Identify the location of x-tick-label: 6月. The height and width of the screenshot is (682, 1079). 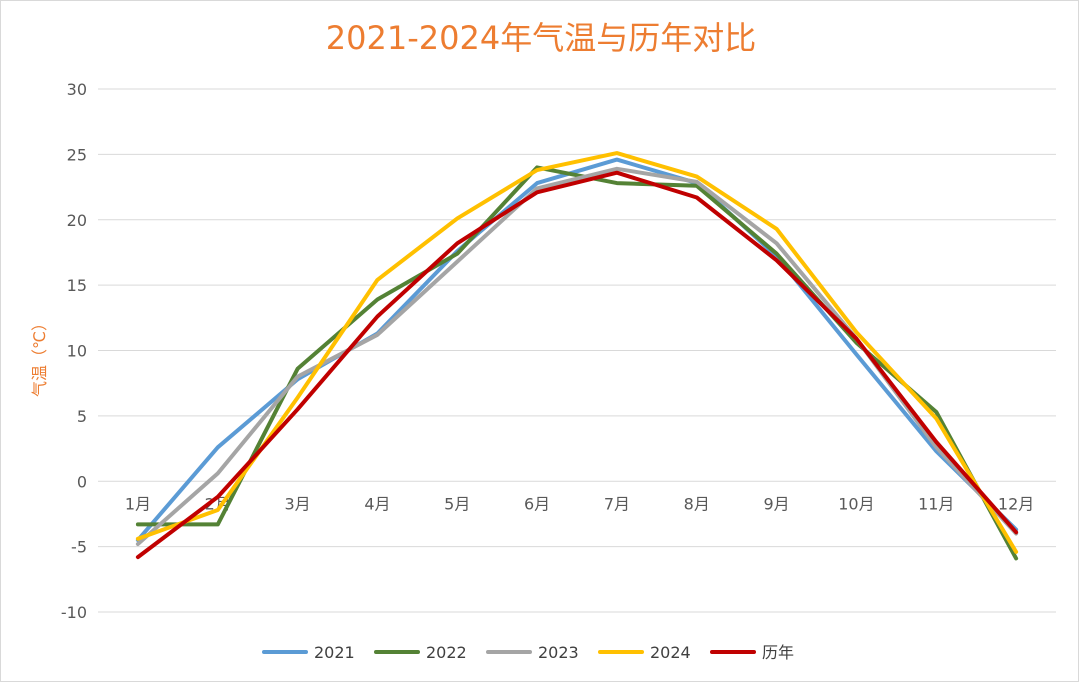
(537, 503).